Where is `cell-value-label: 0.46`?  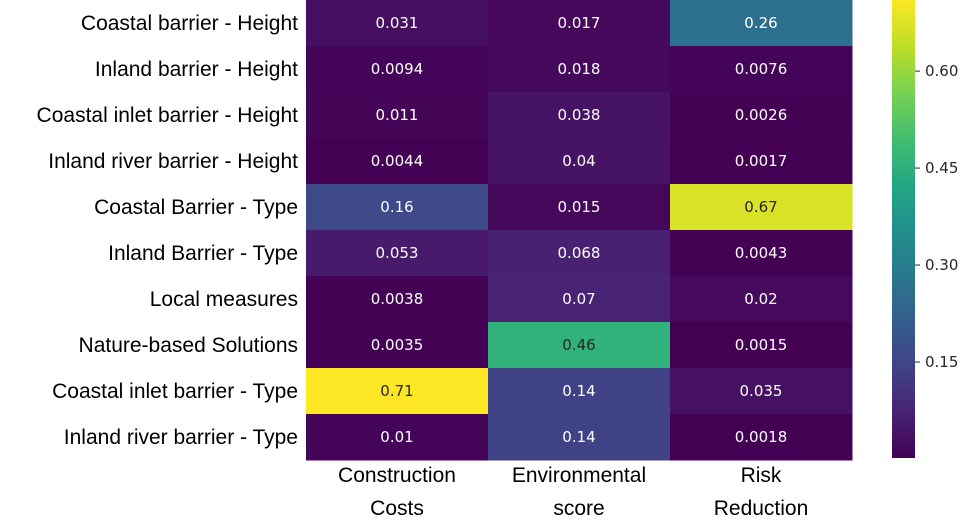
cell-value-label: 0.46 is located at coordinates (578, 345).